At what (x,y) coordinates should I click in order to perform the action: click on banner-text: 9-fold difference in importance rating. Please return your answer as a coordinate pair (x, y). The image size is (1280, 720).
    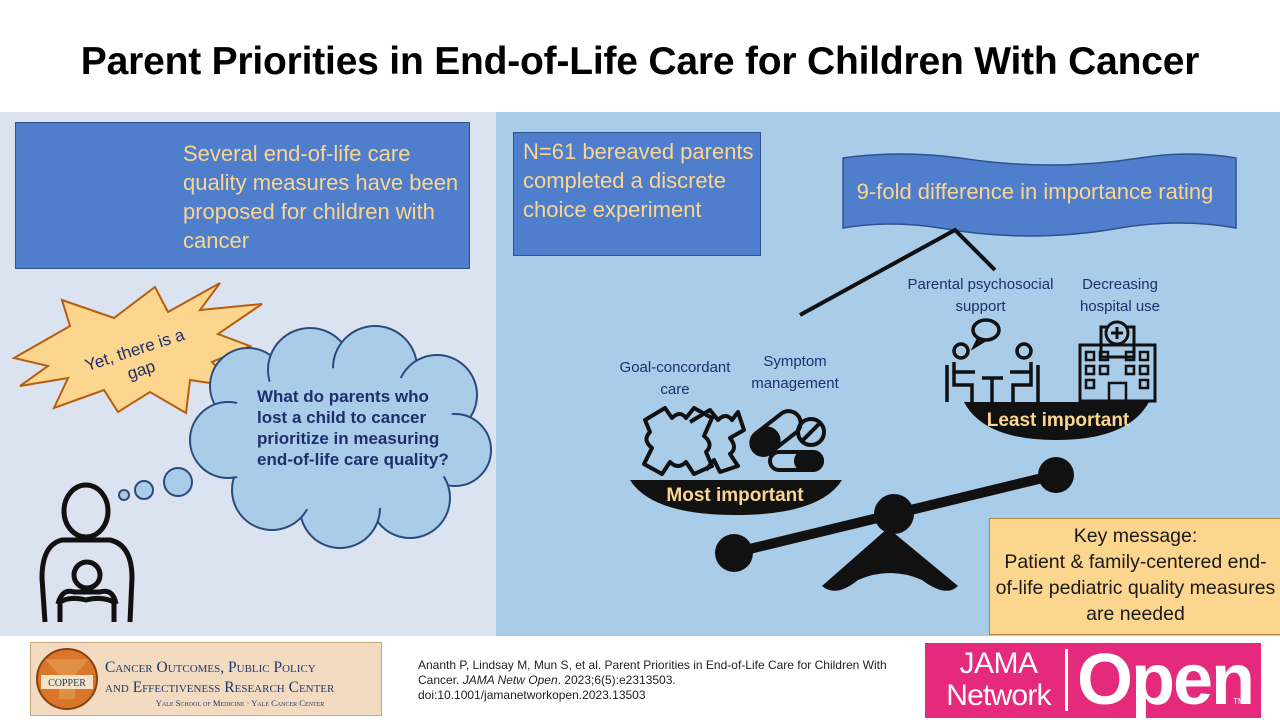
    Looking at the image, I should click on (1035, 191).